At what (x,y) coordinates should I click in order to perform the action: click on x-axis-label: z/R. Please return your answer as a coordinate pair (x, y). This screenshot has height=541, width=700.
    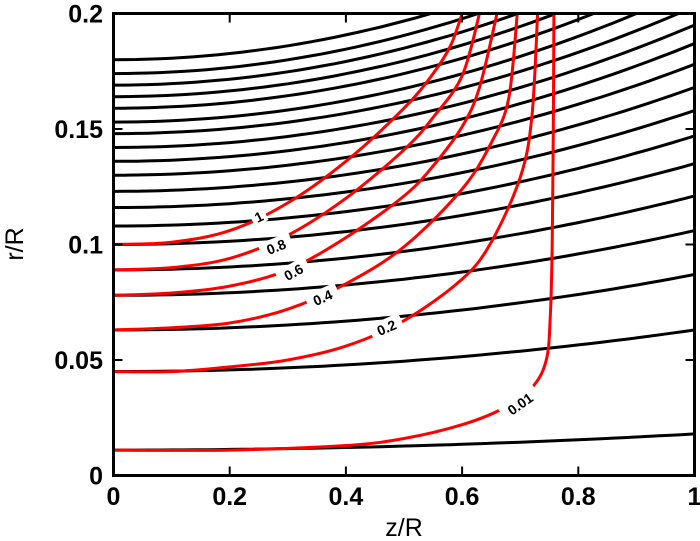
    Looking at the image, I should click on (404, 527).